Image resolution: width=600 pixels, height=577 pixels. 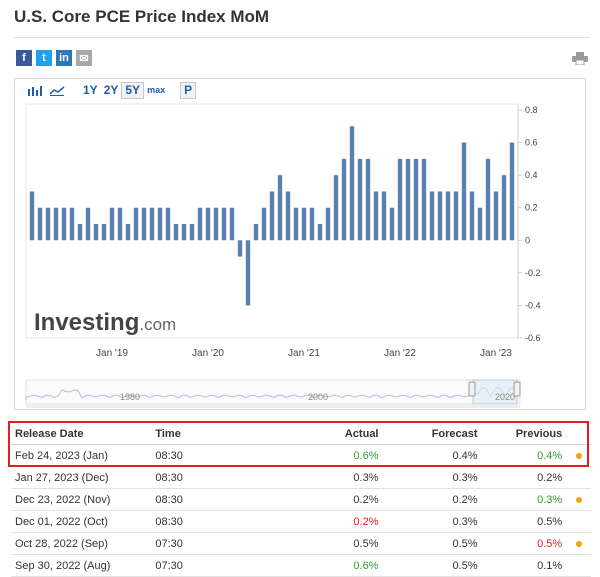 What do you see at coordinates (527, 240) in the screenshot?
I see `y-tick-label: 0` at bounding box center [527, 240].